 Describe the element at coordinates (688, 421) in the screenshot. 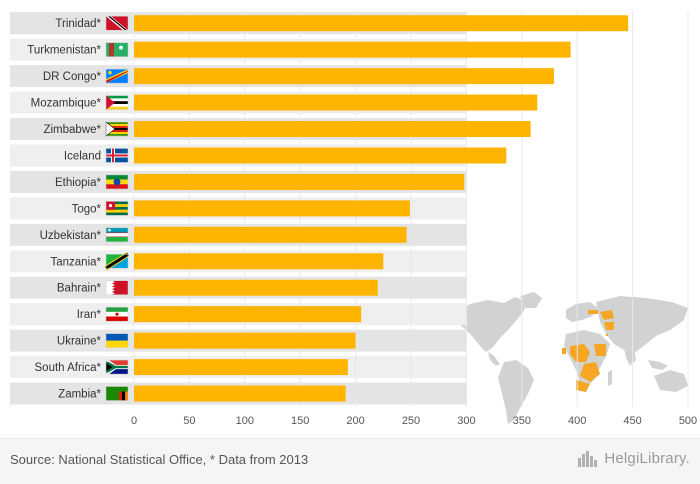

I see `x-tick-label: 500` at that location.